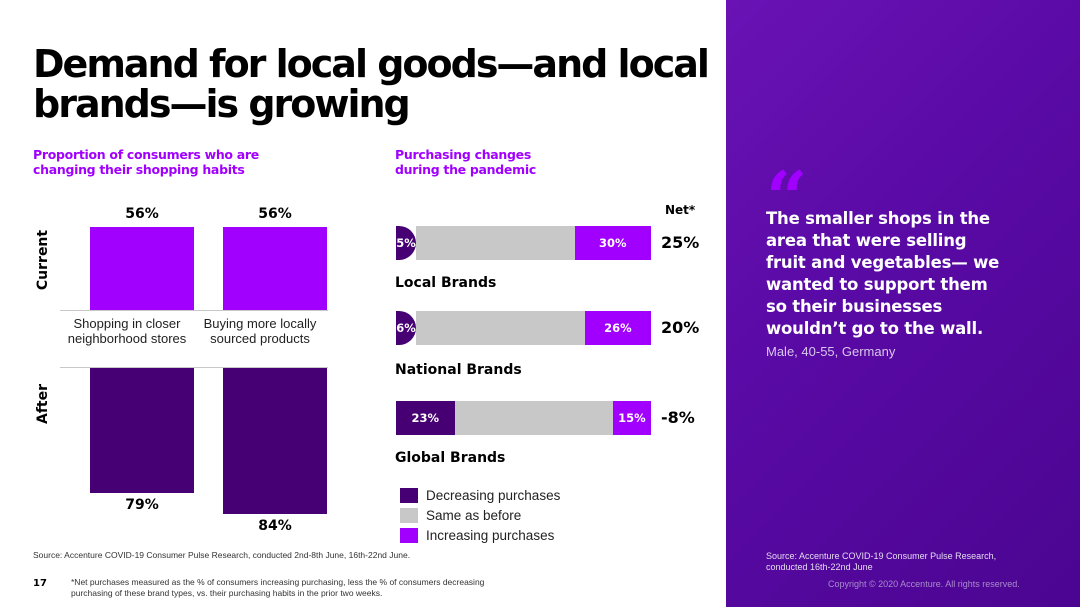 The width and height of the screenshot is (1080, 607). I want to click on legend-item-increasing: Increasing purchases, so click(480, 535).